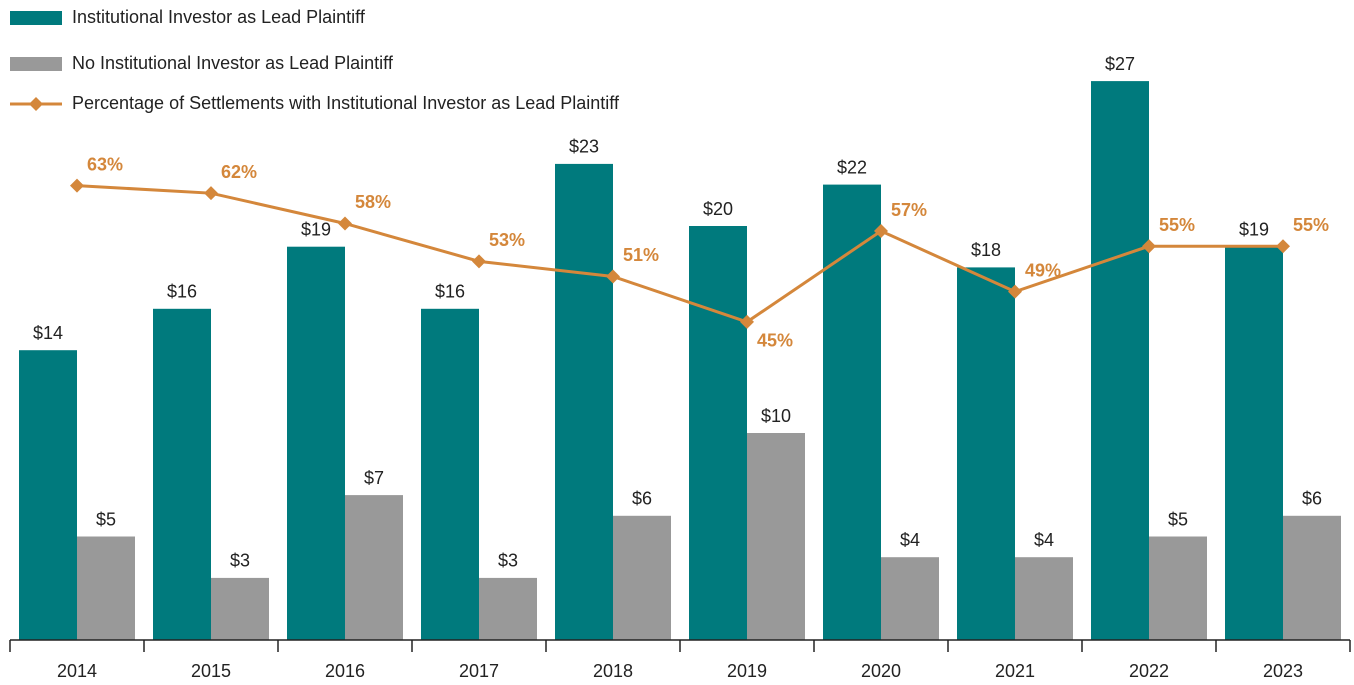  Describe the element at coordinates (479, 671) in the screenshot. I see `x-tick-label: 2017` at that location.